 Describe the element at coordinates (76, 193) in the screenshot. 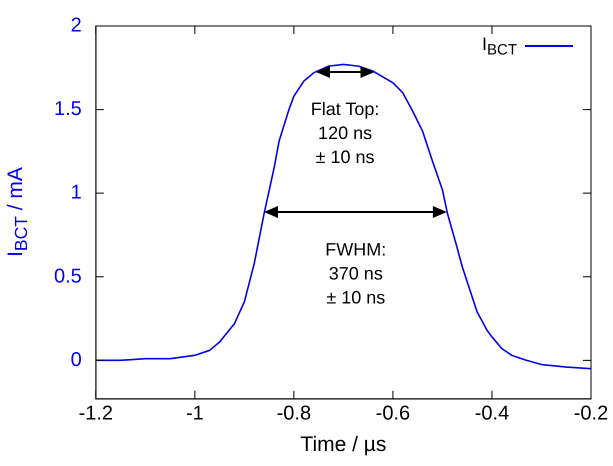

I see `y-tick-label: 1` at that location.